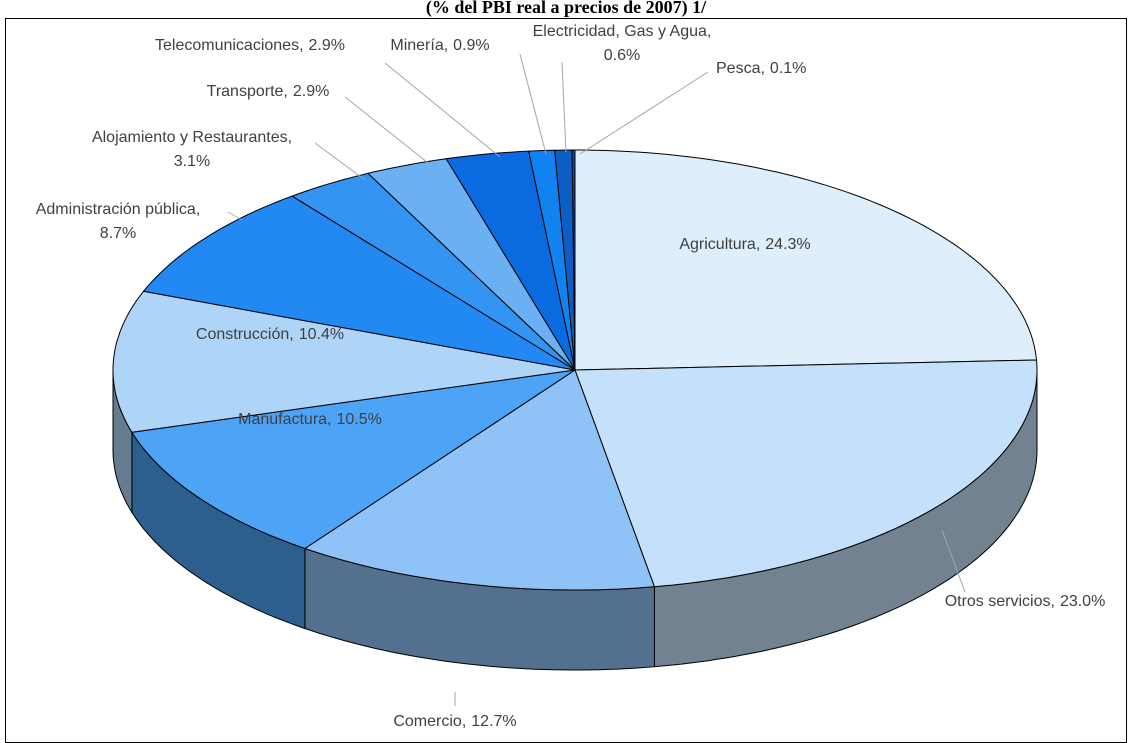 The width and height of the screenshot is (1132, 743). What do you see at coordinates (493, 721) in the screenshot?
I see `label-value: 12.7%` at bounding box center [493, 721].